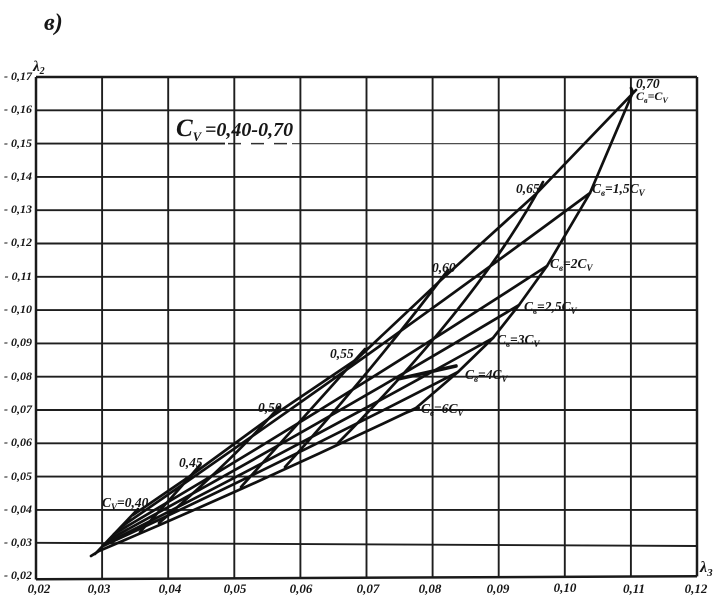  I want to click on svg-text: 0,07, so click(368, 588).